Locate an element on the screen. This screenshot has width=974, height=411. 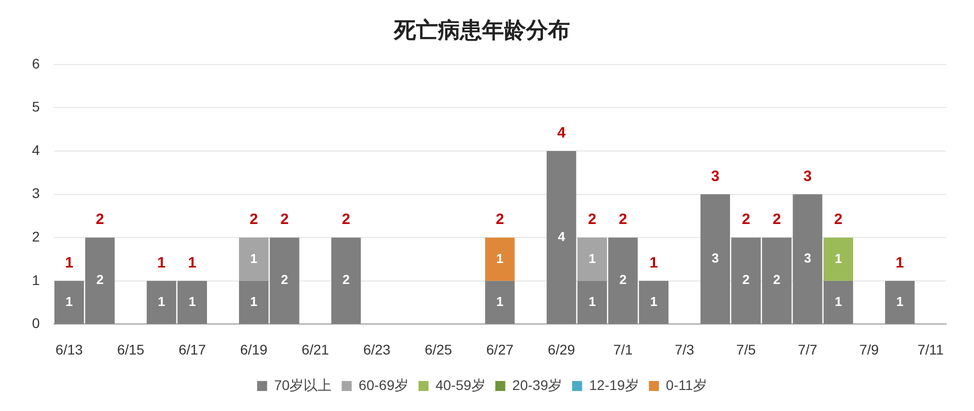
x-tick-label: 6/15 is located at coordinates (131, 349).